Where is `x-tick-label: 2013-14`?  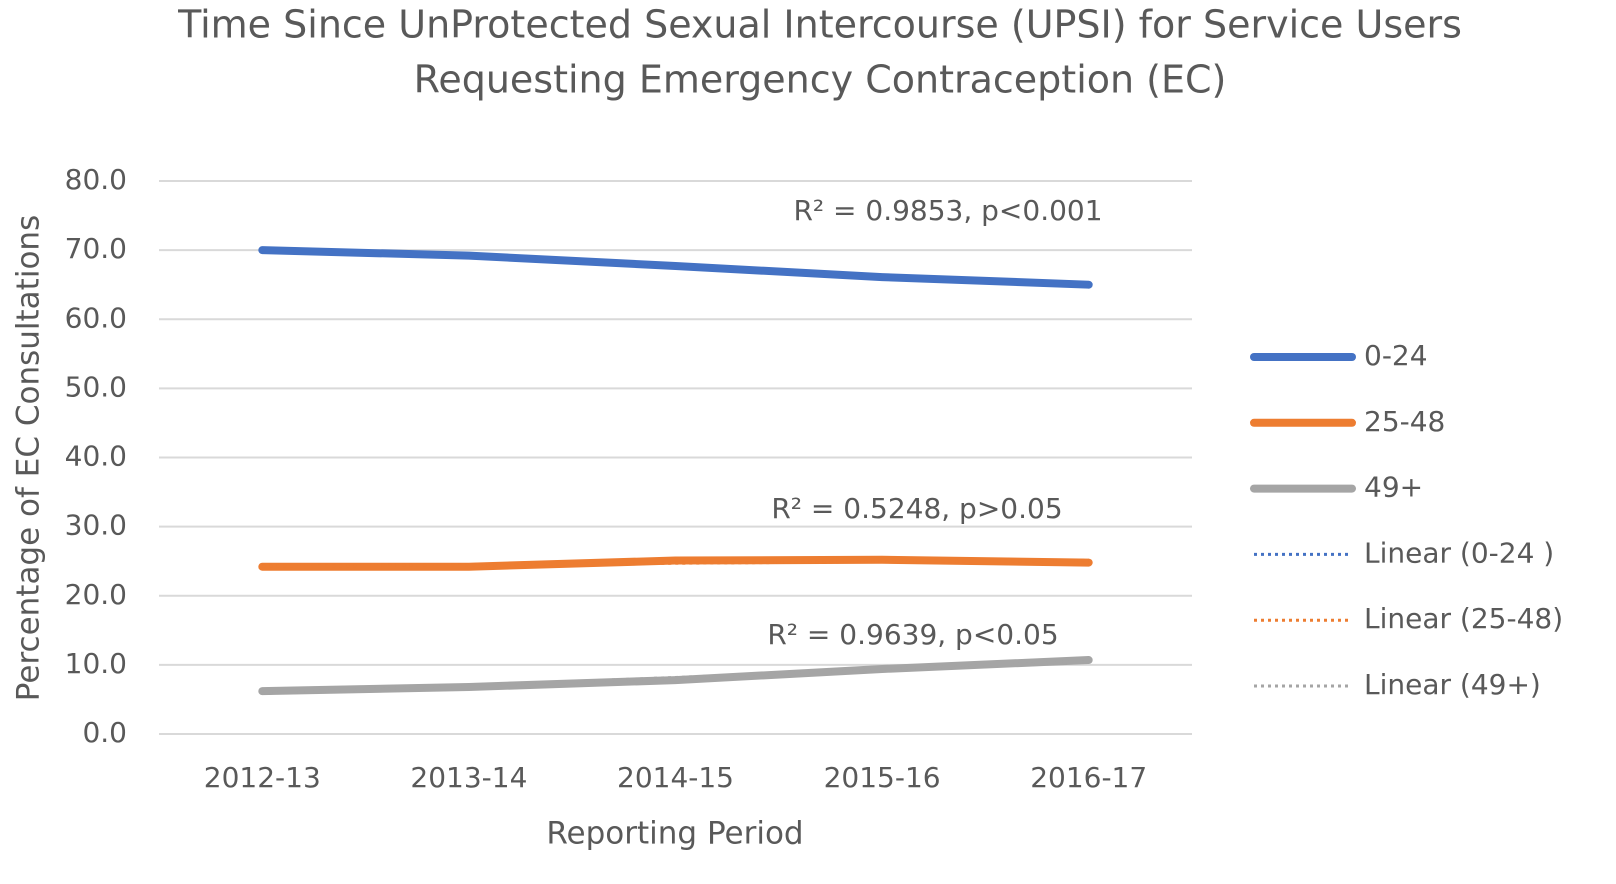 x-tick-label: 2013-14 is located at coordinates (468, 777).